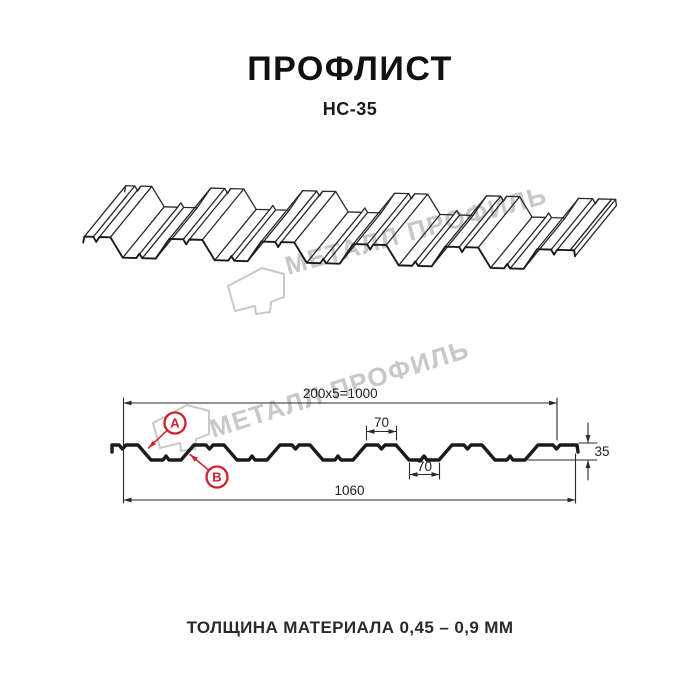 The width and height of the screenshot is (700, 700). What do you see at coordinates (340, 393) in the screenshot?
I see `dim-working-width-value: 200x5=1000` at bounding box center [340, 393].